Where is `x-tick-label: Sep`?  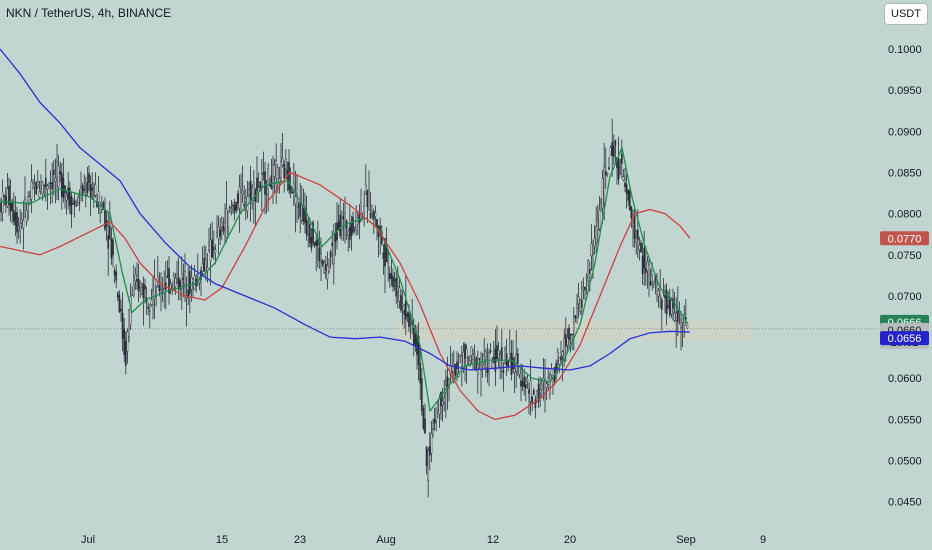 x-tick-label: Sep is located at coordinates (686, 540).